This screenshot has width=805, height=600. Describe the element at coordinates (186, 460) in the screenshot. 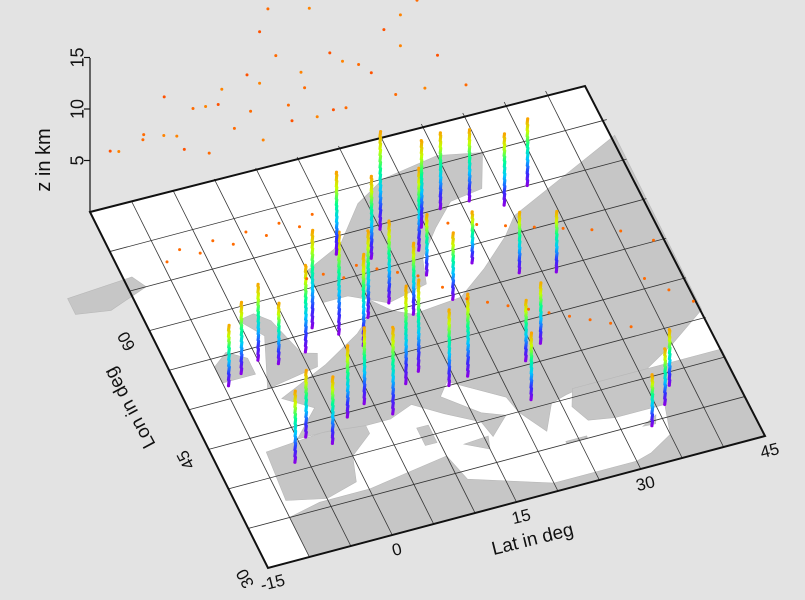

I see `y-tick-label: 45` at that location.